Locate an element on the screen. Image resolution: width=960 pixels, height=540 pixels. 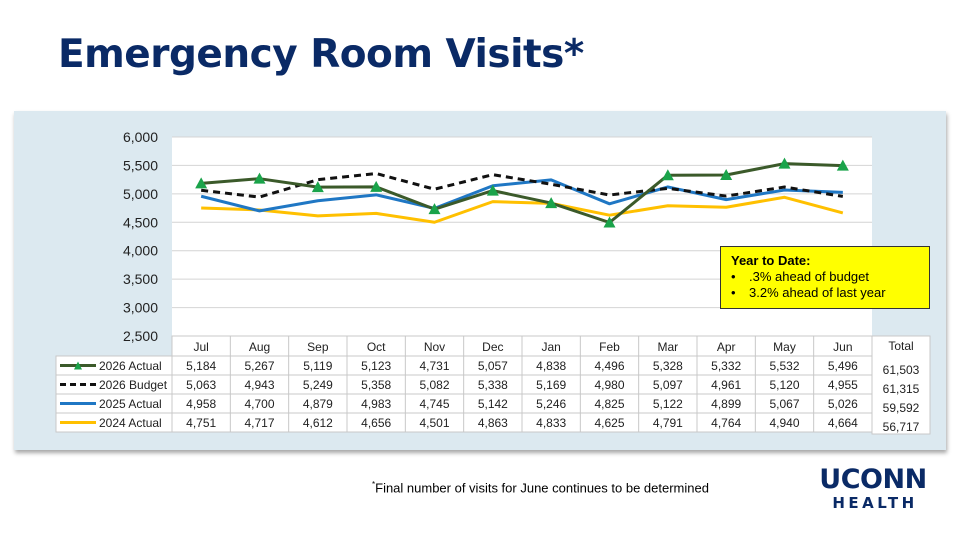
table-cell-value: 4,958 is located at coordinates (201, 404).